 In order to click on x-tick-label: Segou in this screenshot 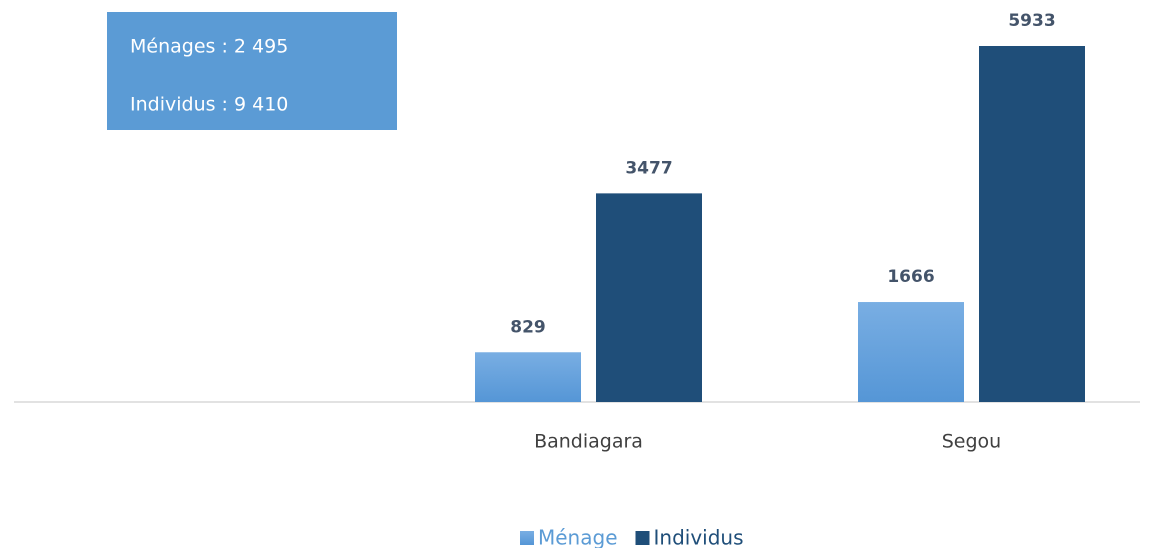, I will do `click(971, 442)`.